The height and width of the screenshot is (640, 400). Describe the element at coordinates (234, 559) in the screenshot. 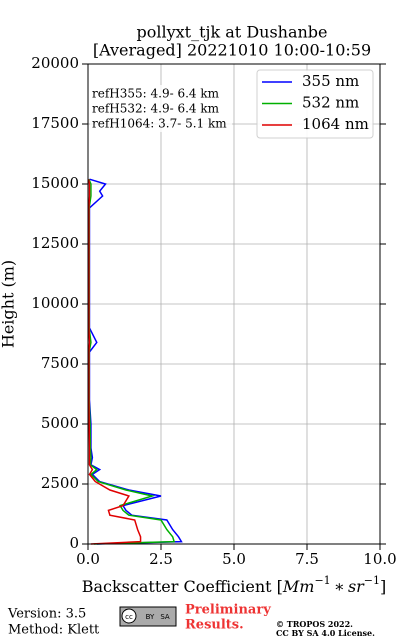

I see `x-tick-label: 5.0` at that location.